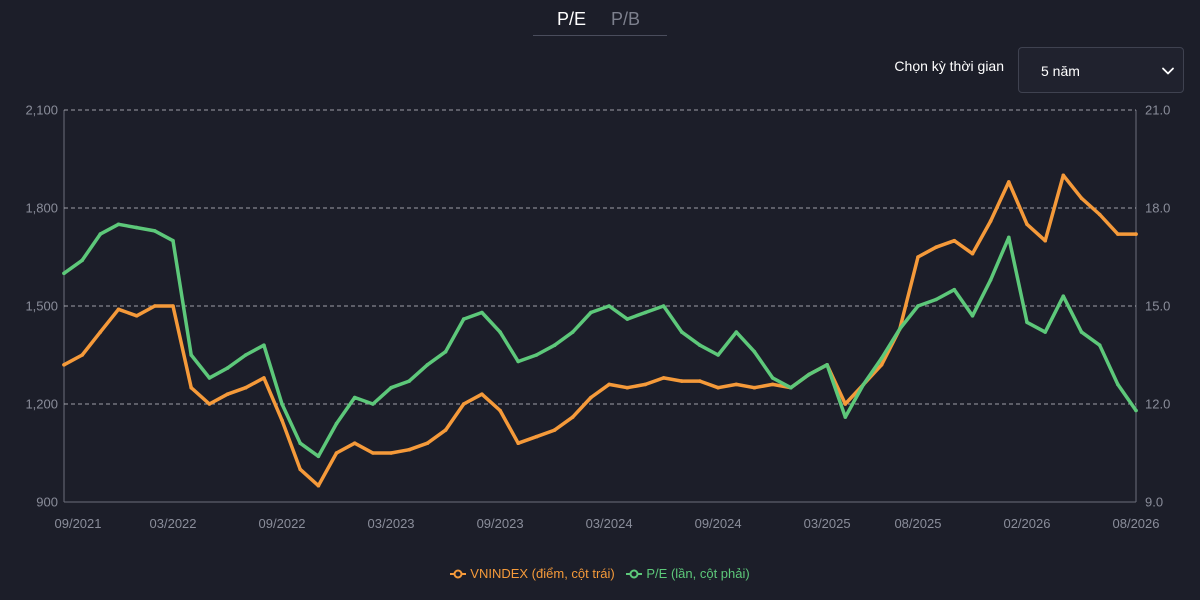  I want to click on legend-item-pe: P/E (lần, cột phải), so click(688, 573).